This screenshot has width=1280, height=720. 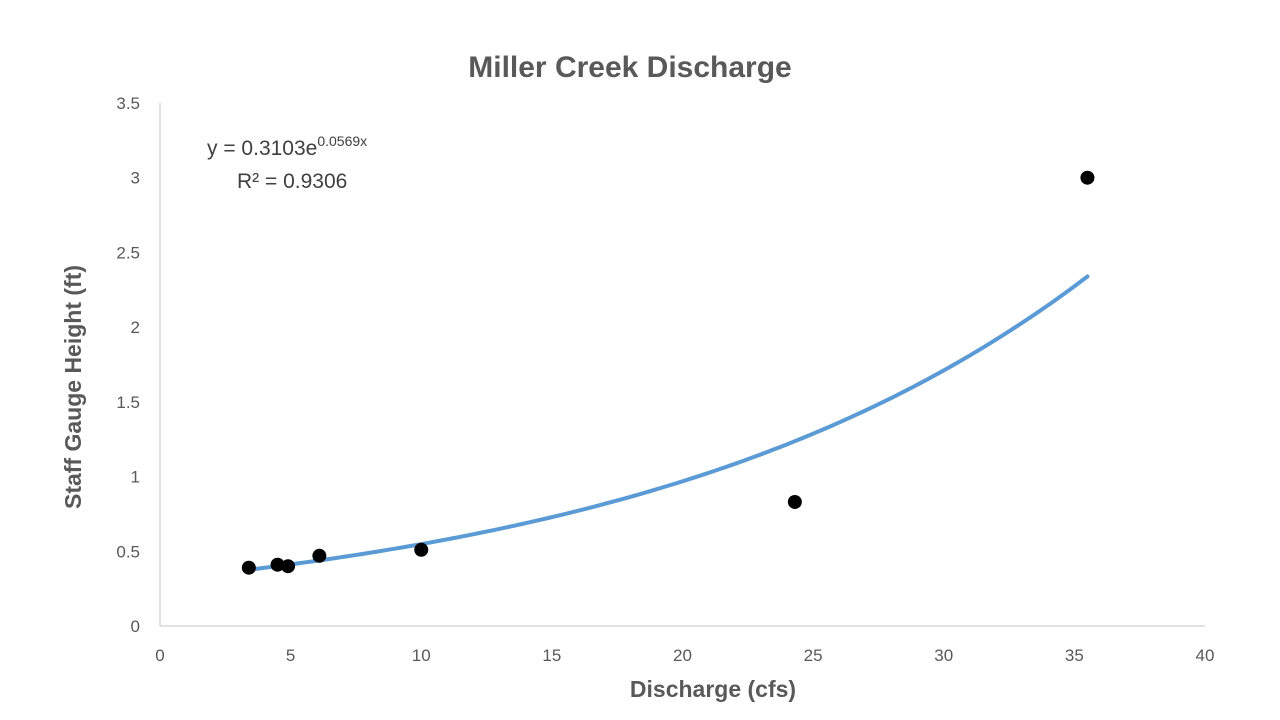 I want to click on r-squared-label: R² = 0.9306, so click(x=292, y=181).